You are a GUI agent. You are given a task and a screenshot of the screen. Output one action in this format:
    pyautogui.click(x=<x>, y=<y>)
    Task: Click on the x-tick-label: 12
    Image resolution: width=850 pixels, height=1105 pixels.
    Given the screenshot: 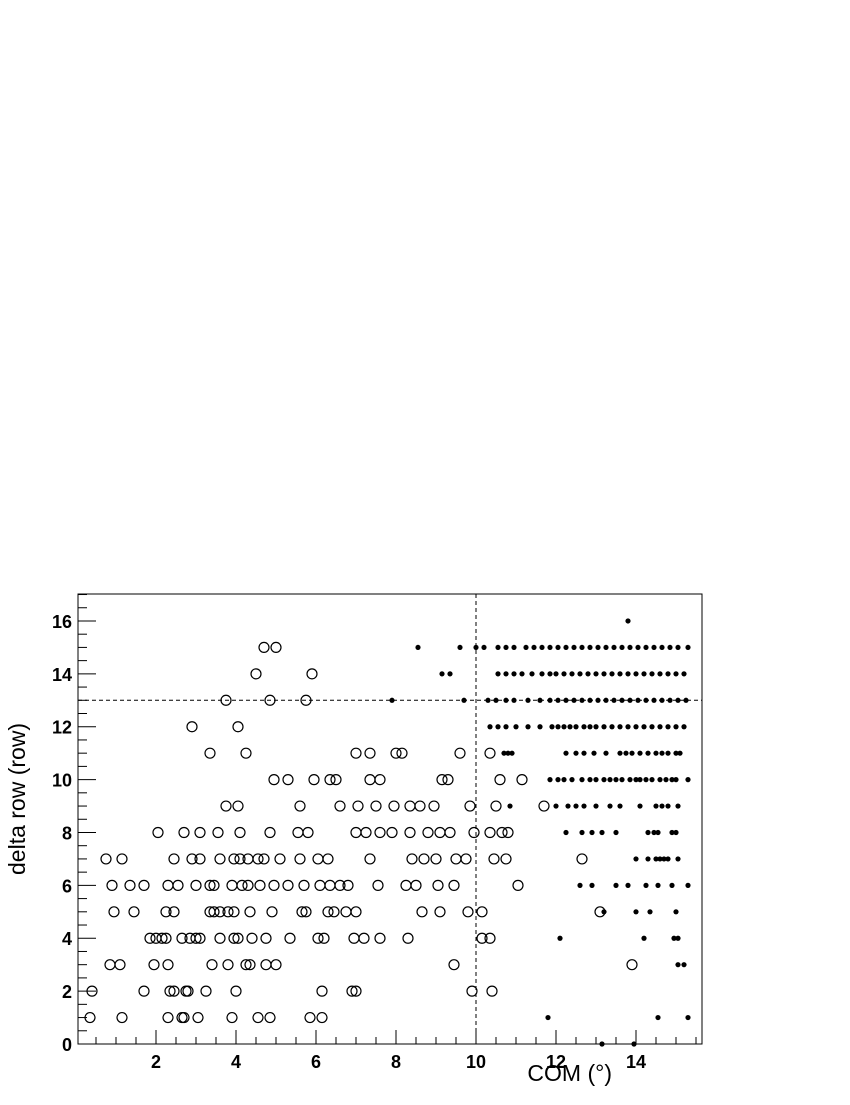 What is the action you would take?
    pyautogui.click(x=556, y=1062)
    